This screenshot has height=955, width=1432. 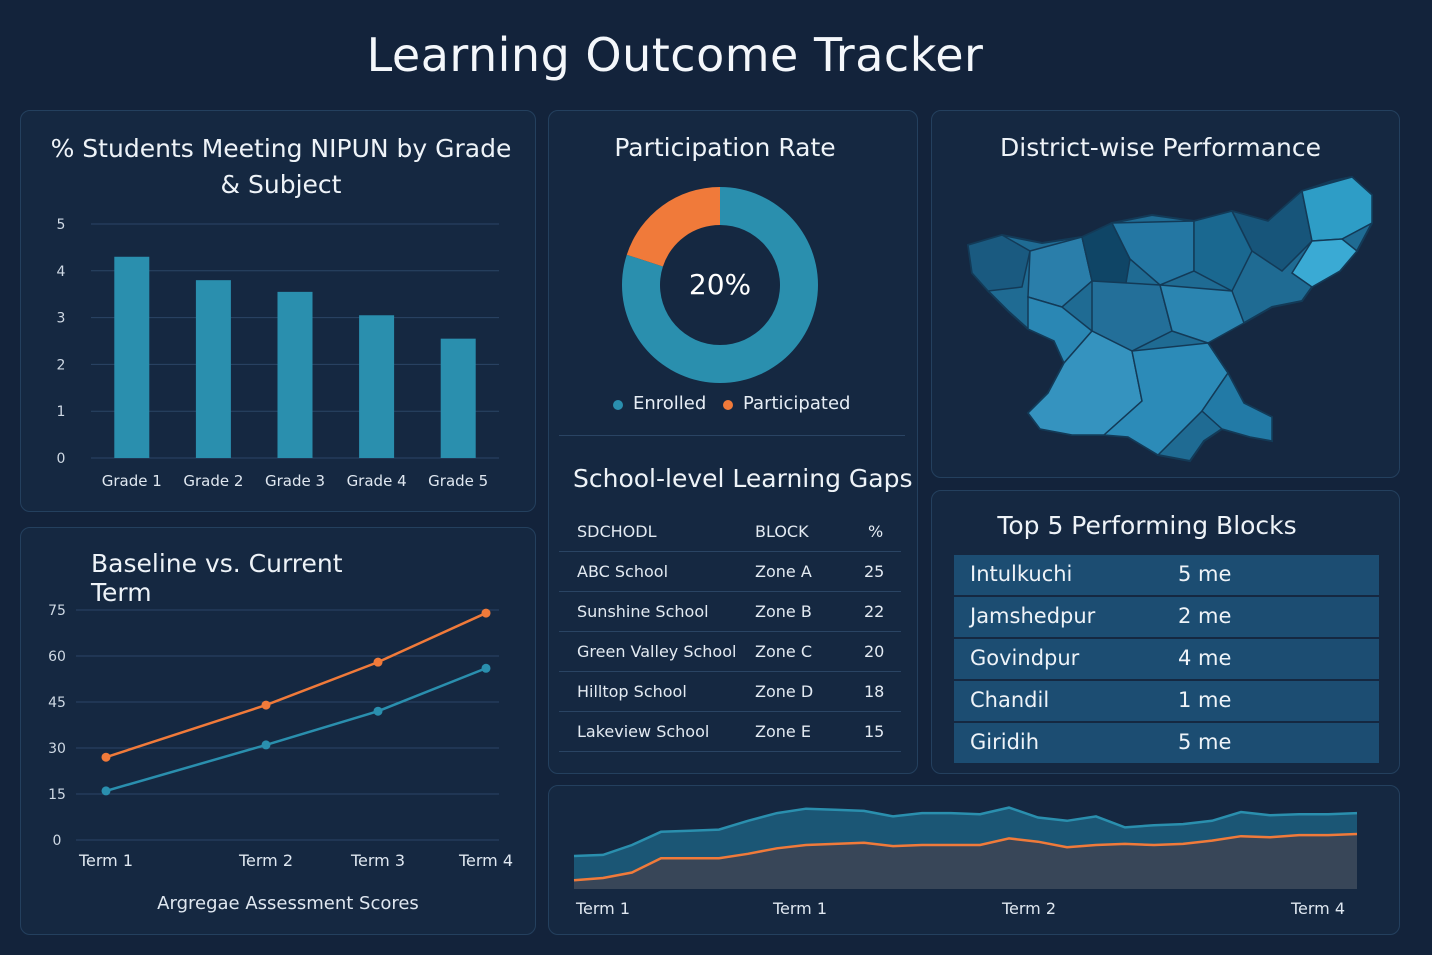 What do you see at coordinates (657, 651) in the screenshot?
I see `school-name: Green Valley School` at bounding box center [657, 651].